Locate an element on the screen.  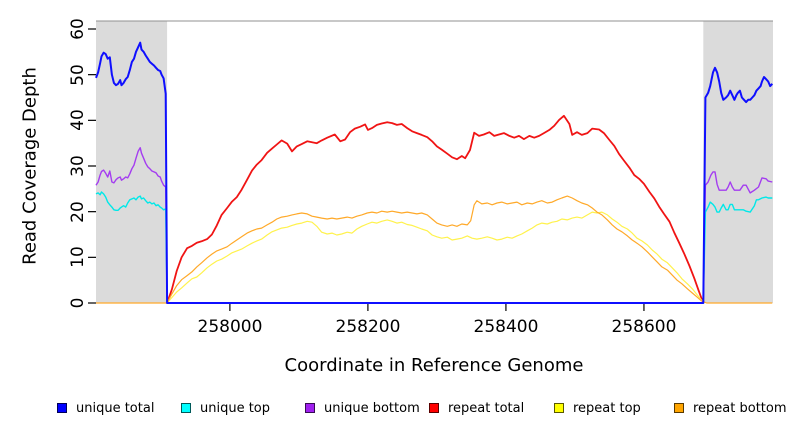
flank-shading-right-flank is located at coordinates (738, 162).